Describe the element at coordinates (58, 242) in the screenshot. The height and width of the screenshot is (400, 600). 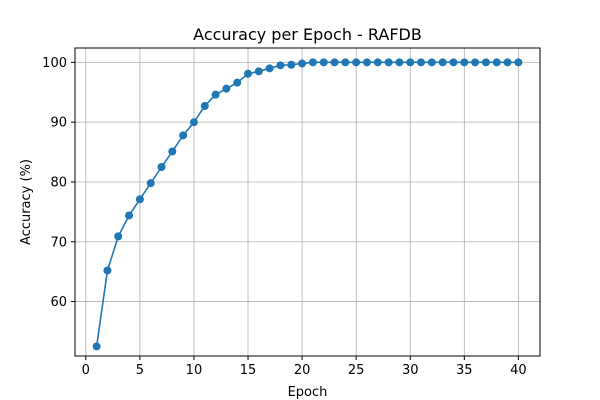
I see `y-tick-label: 70` at that location.